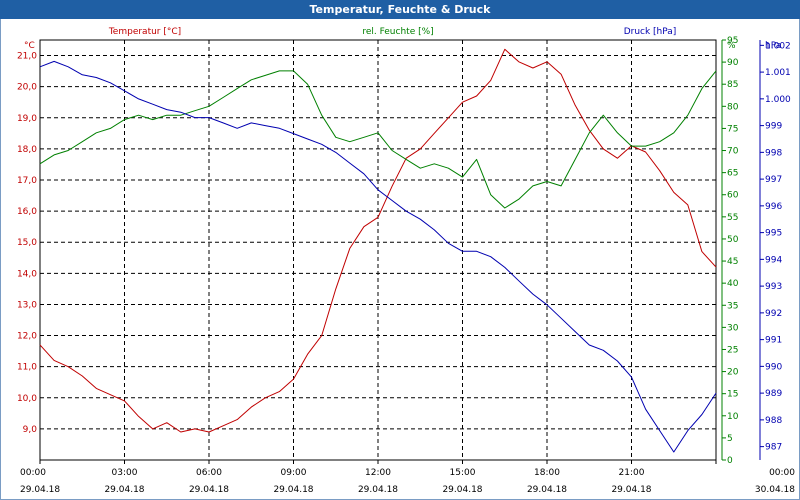 The width and height of the screenshot is (800, 500). Describe the element at coordinates (730, 439) in the screenshot. I see `humidity-tick-1: 5` at that location.